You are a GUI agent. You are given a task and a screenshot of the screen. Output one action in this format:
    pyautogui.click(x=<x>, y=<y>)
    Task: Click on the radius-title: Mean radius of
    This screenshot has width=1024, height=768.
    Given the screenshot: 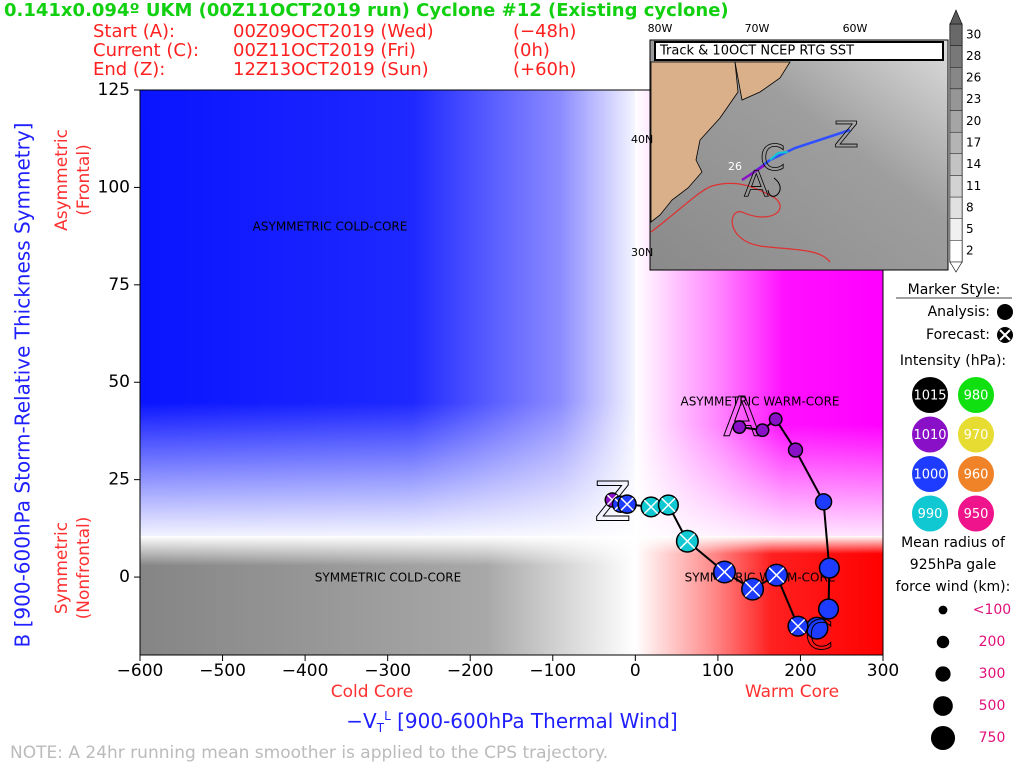 What is the action you would take?
    pyautogui.click(x=953, y=543)
    